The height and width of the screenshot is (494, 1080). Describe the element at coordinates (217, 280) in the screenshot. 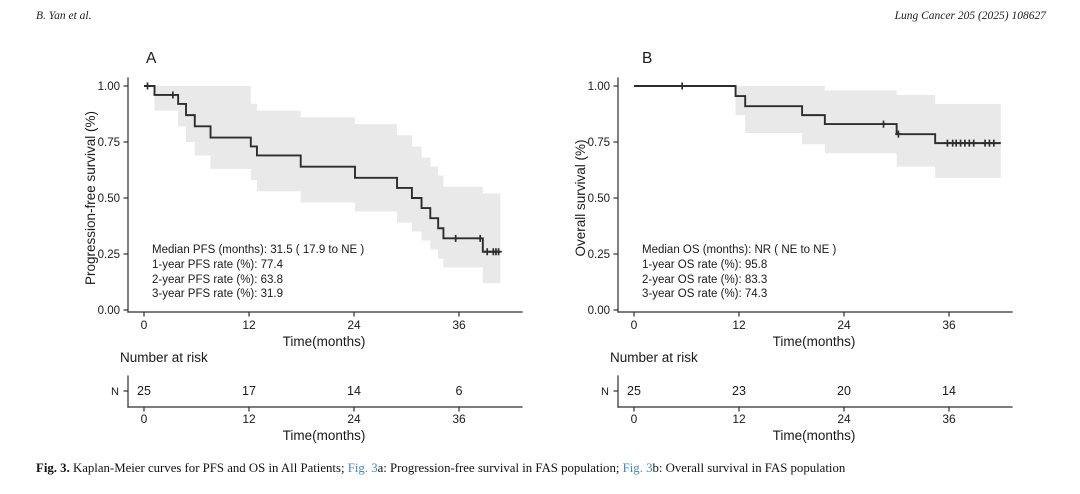

I see `annotation-2yr: 2-year PFS rate (%): 63.8` at that location.